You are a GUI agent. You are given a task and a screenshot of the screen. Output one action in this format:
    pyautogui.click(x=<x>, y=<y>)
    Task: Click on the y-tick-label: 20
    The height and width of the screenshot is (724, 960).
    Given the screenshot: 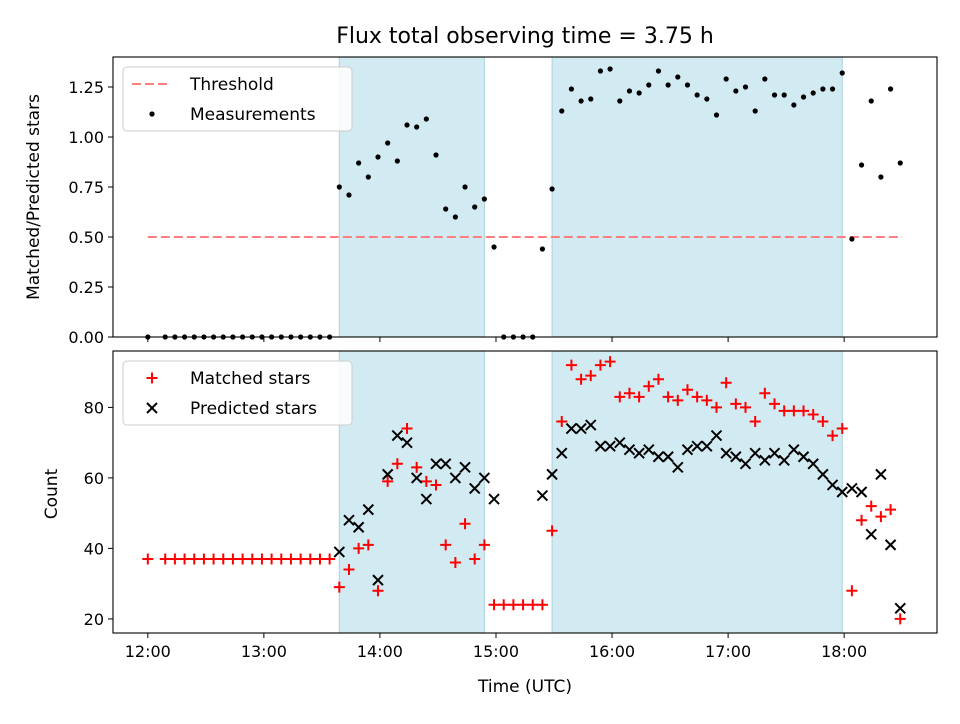 What is the action you would take?
    pyautogui.click(x=94, y=619)
    